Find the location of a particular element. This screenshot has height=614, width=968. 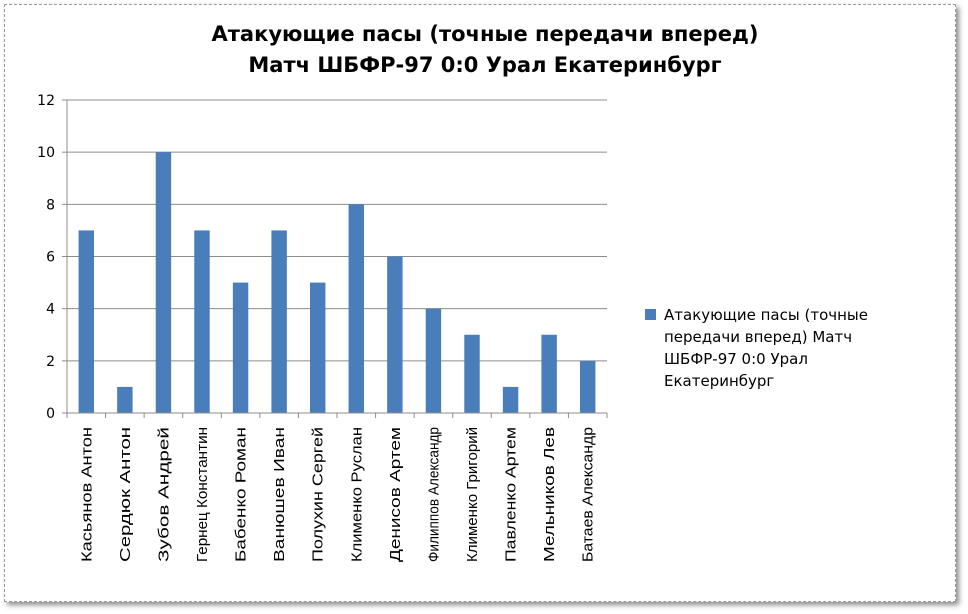

y-tick-label: 2 is located at coordinates (50, 362).